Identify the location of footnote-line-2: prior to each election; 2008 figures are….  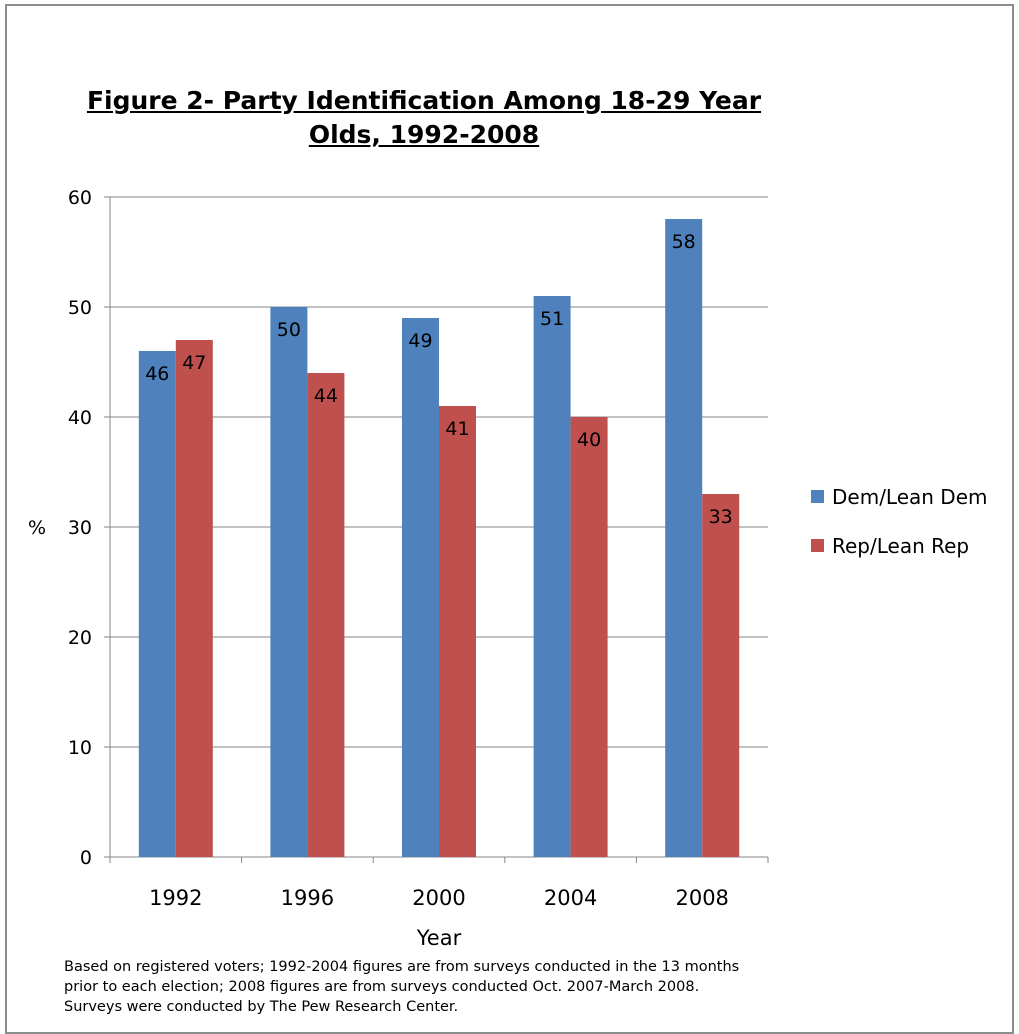
(382, 987).